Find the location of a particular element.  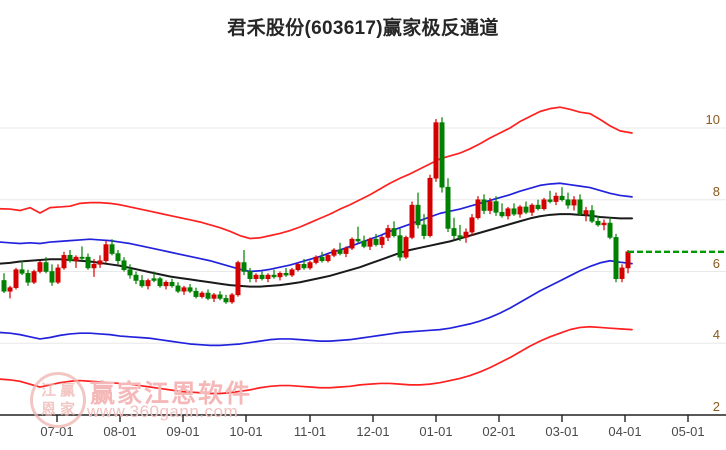

x-tick-label: 04-01 is located at coordinates (625, 431).